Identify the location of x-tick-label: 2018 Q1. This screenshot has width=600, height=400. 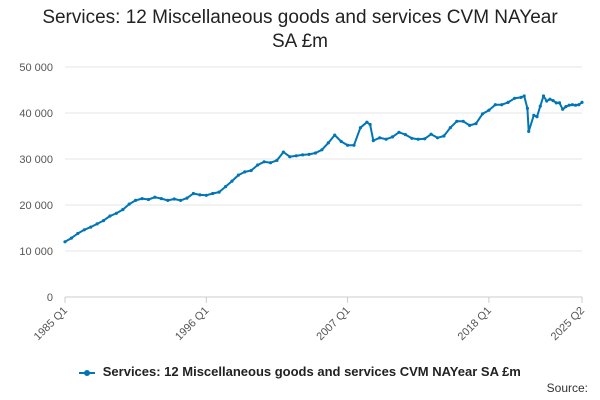
(475, 324).